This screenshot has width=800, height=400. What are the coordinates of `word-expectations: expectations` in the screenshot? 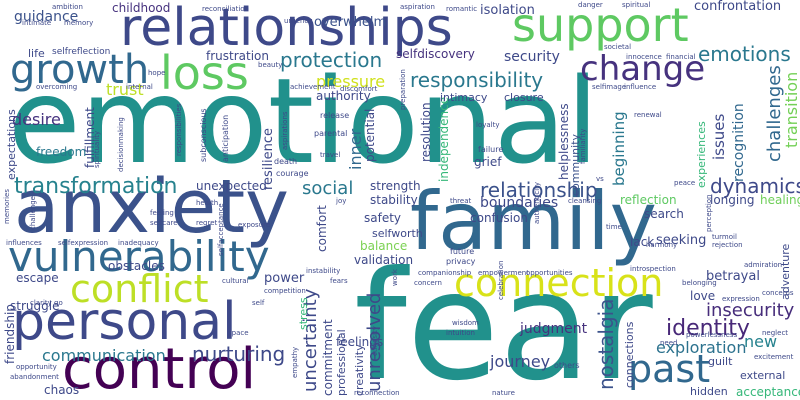 It's located at (11, 144).